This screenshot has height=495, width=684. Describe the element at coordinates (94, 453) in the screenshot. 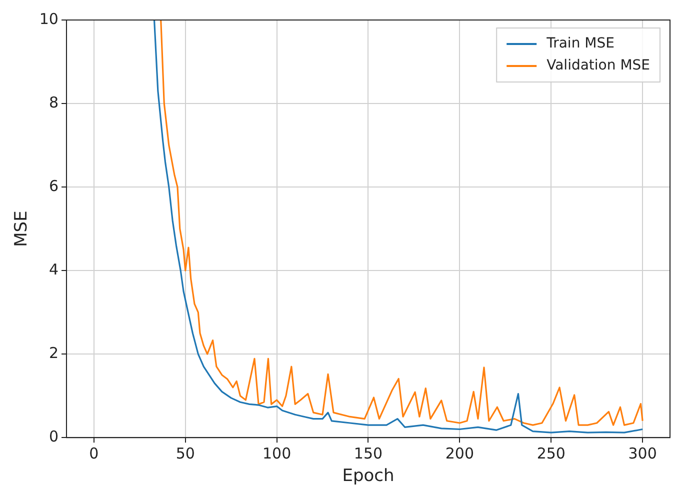

I see `x-tick-label: 0` at that location.